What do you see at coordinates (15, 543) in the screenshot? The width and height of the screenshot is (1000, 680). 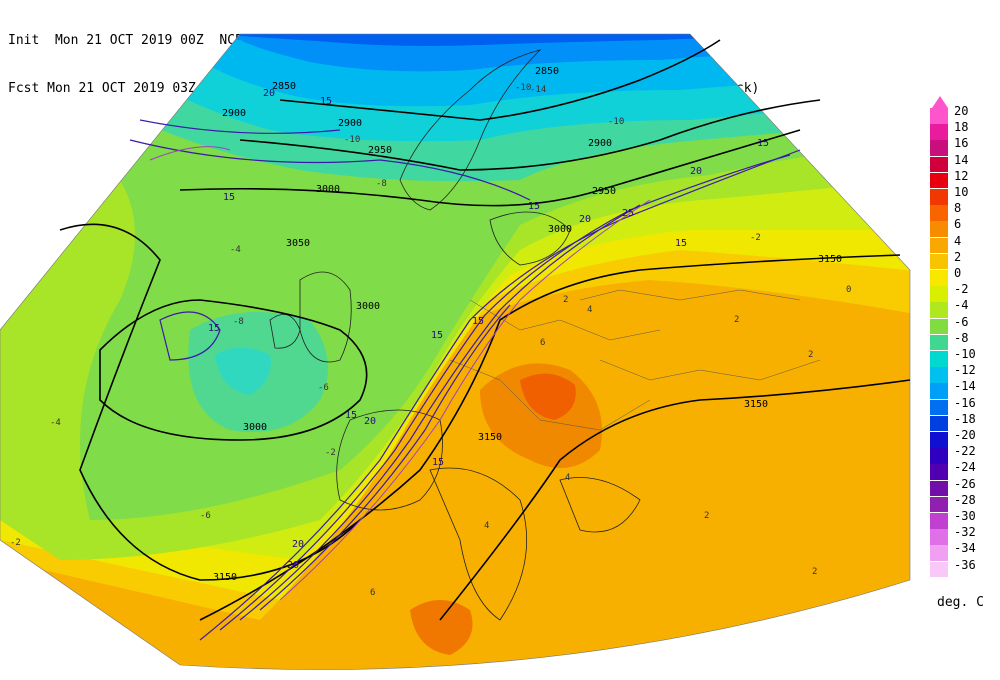 I see `temp-label: -2` at bounding box center [15, 543].